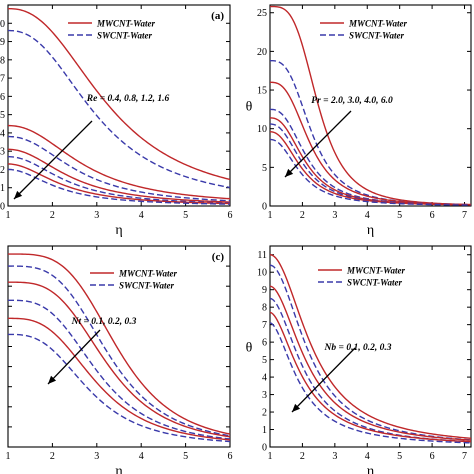 The width and height of the screenshot is (474, 474). Describe the element at coordinates (262, 255) in the screenshot. I see `y-tick-label: 11` at that location.